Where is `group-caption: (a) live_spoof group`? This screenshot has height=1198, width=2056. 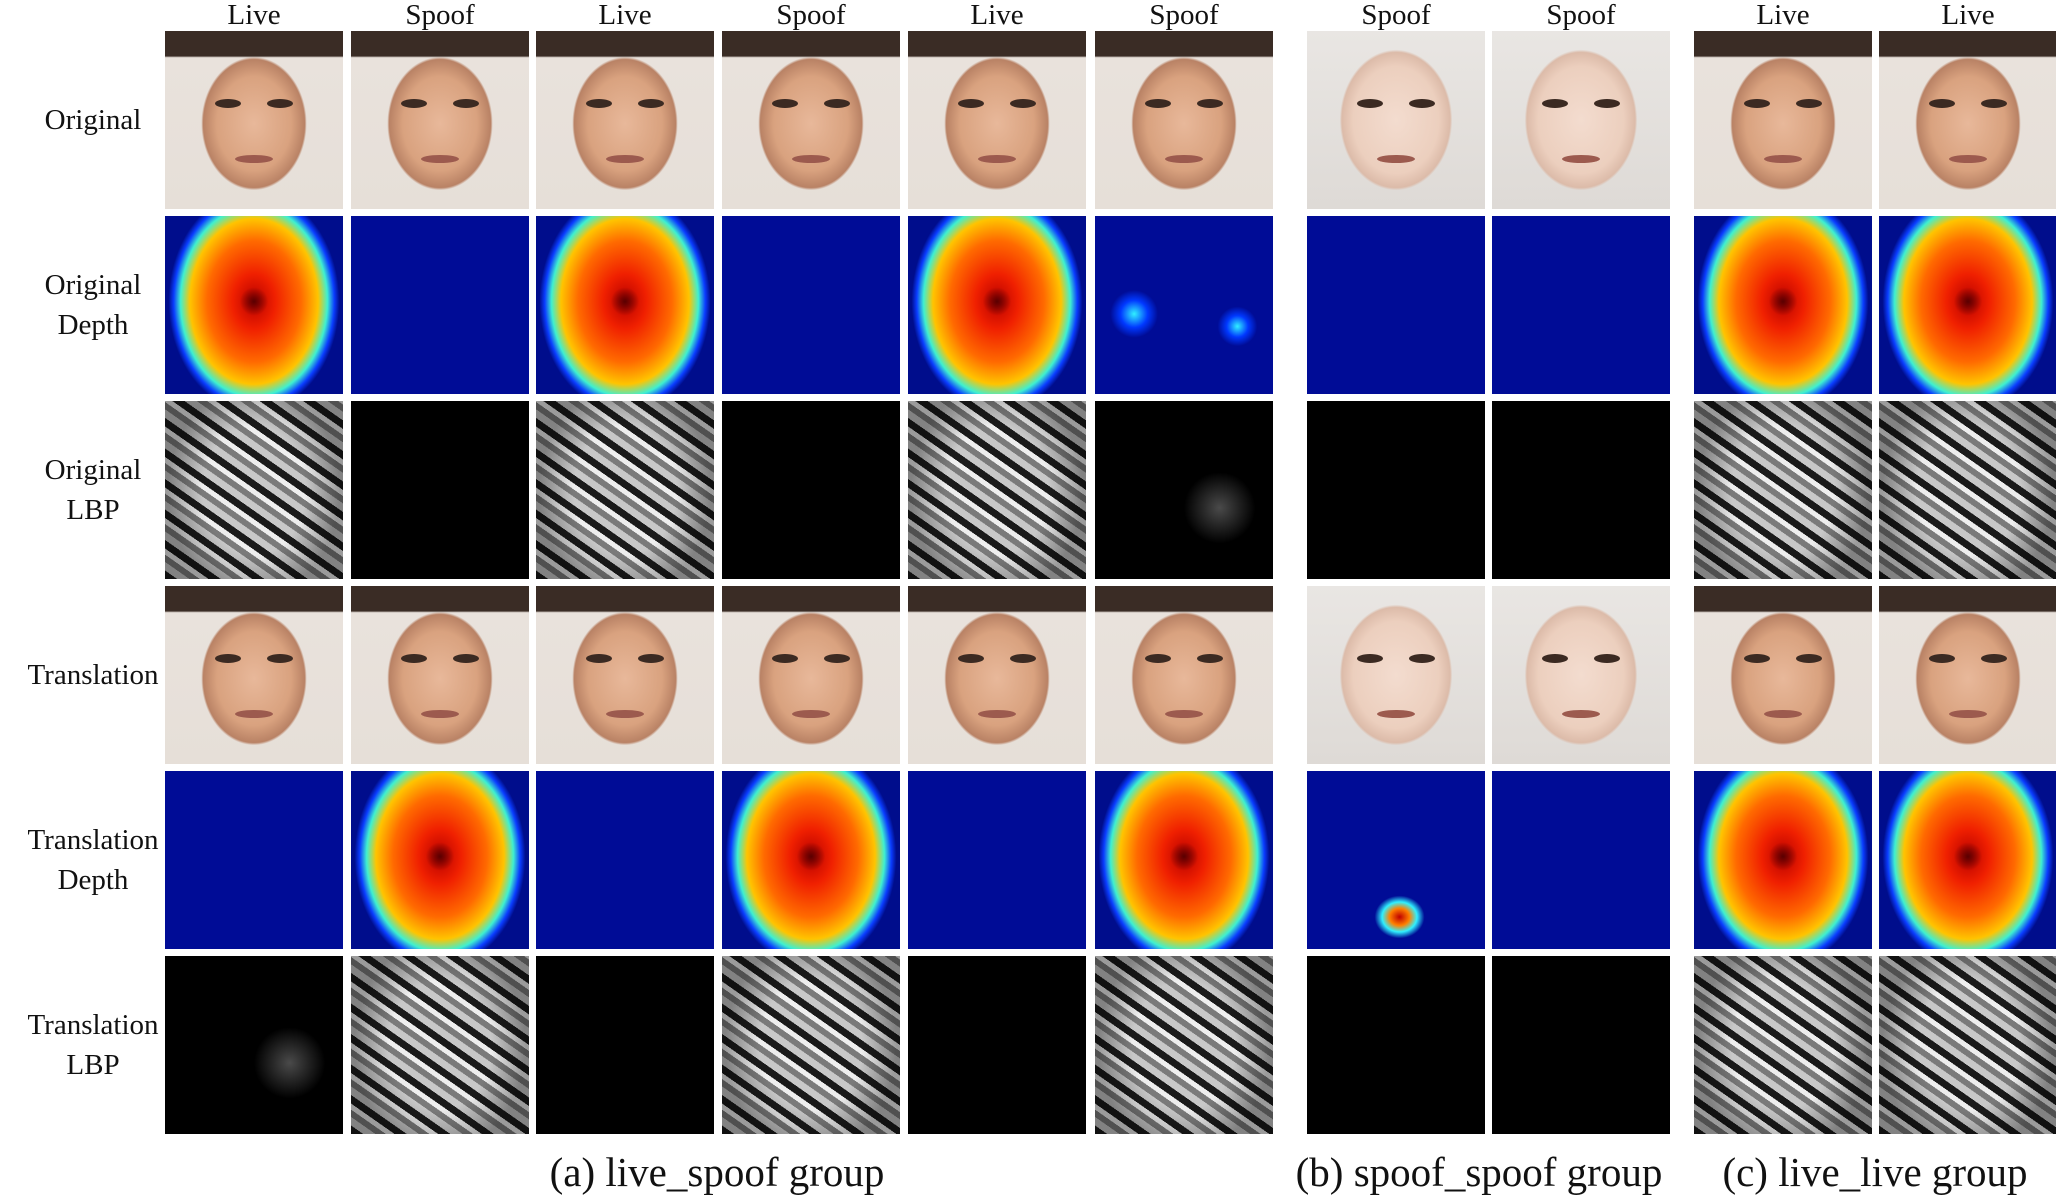 group-caption: (a) live_spoof group is located at coordinates (717, 1172).